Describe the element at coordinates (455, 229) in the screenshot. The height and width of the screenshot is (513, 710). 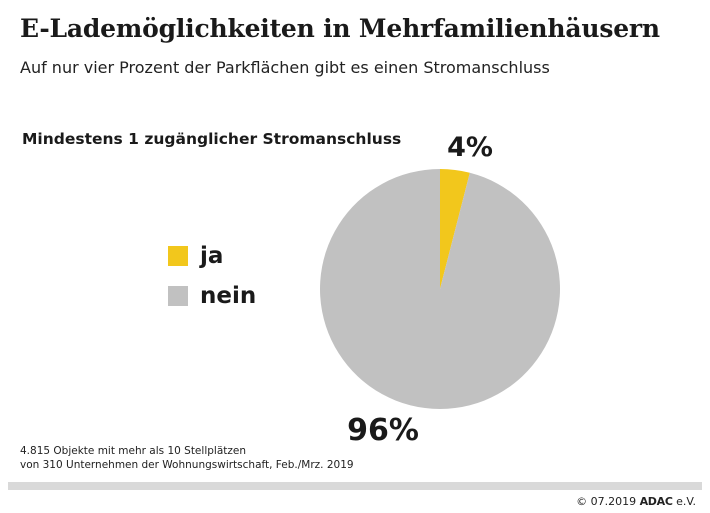
I see `pie-slice-ja` at that location.